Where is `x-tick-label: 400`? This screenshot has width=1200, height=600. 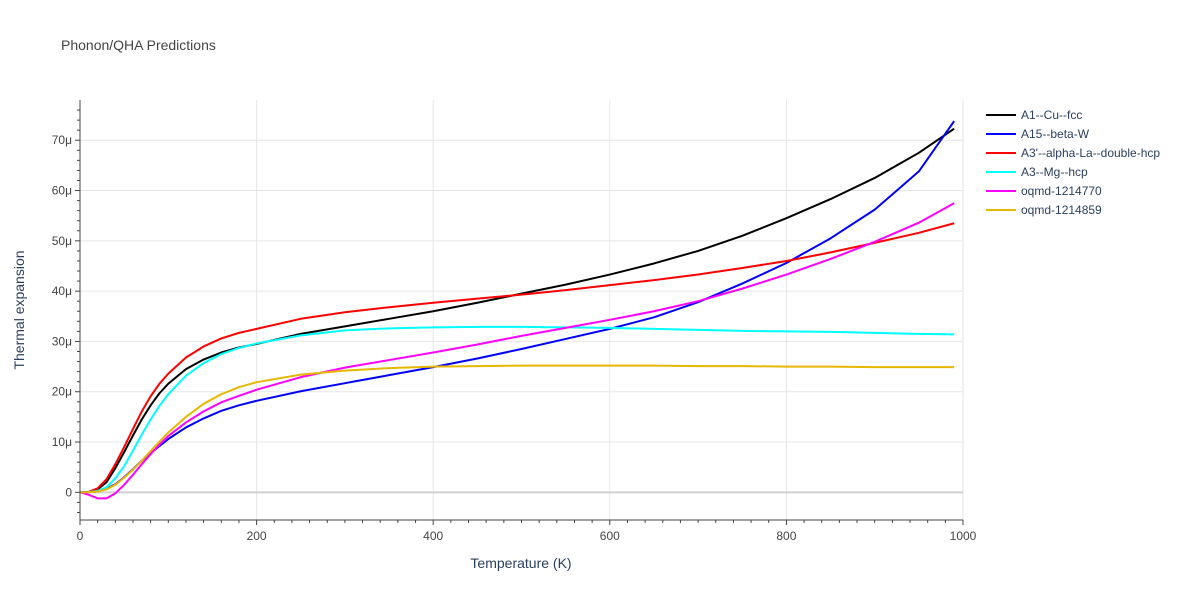 x-tick-label: 400 is located at coordinates (433, 536).